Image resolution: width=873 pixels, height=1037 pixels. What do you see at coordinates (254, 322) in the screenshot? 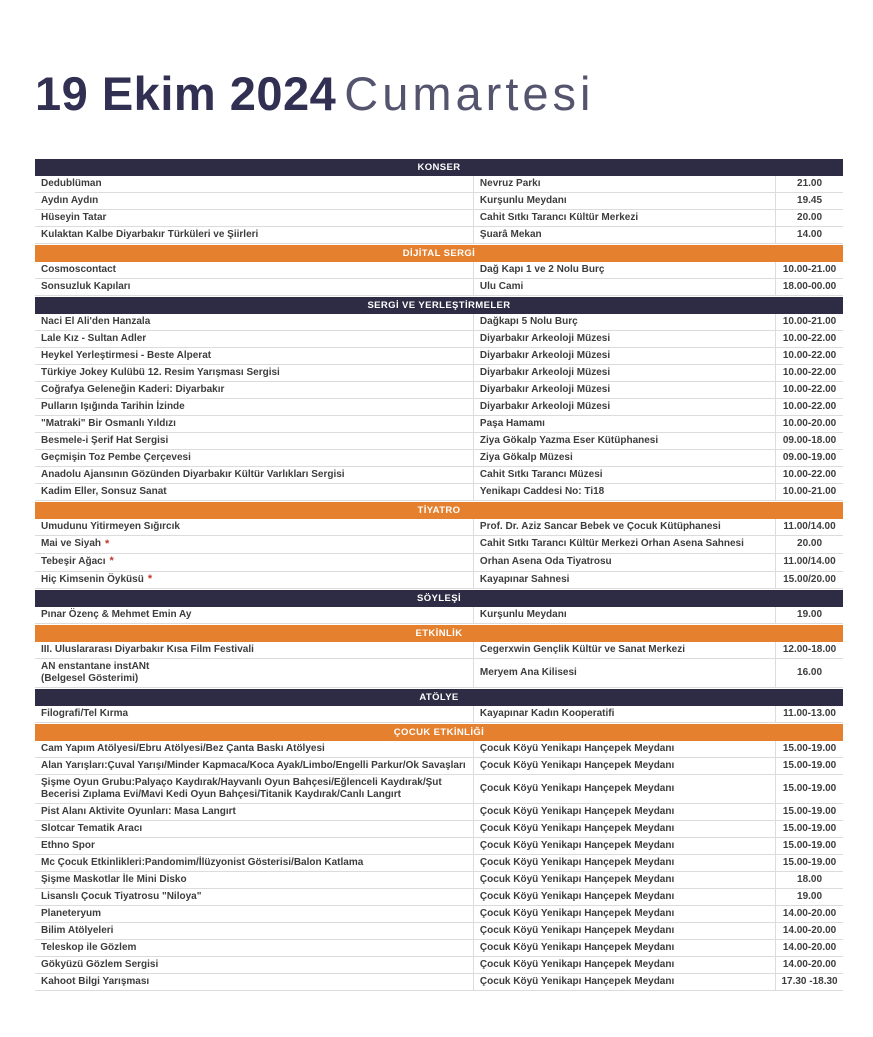
I see `event-cell: Naci El Ali'den Hanzala` at bounding box center [254, 322].